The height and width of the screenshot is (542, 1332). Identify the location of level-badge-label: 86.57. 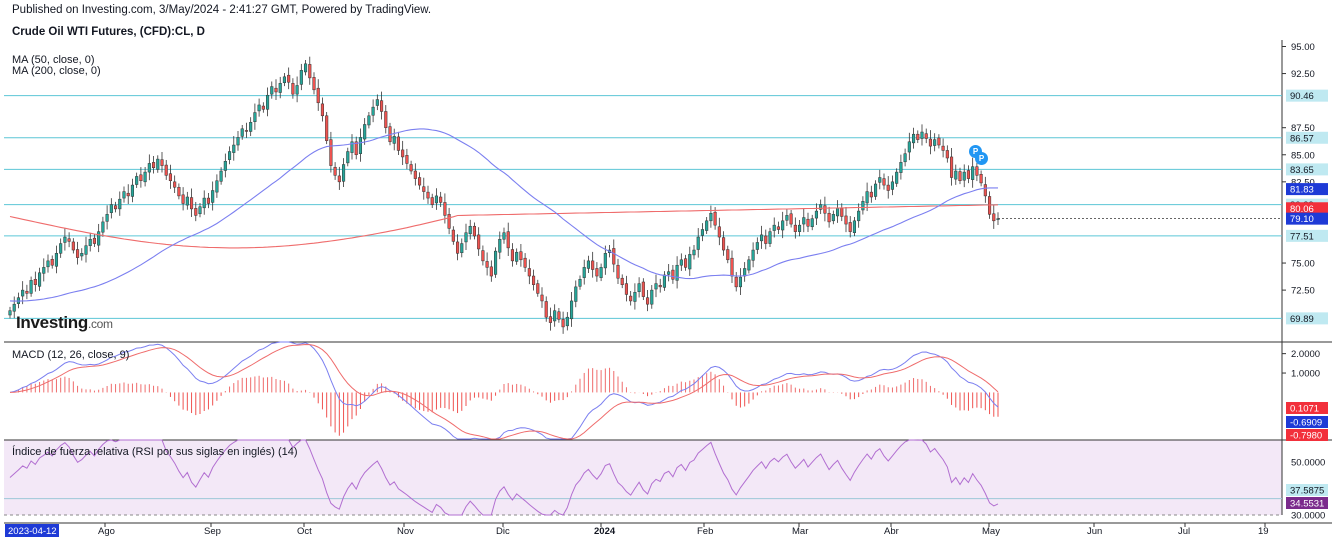
(1302, 138).